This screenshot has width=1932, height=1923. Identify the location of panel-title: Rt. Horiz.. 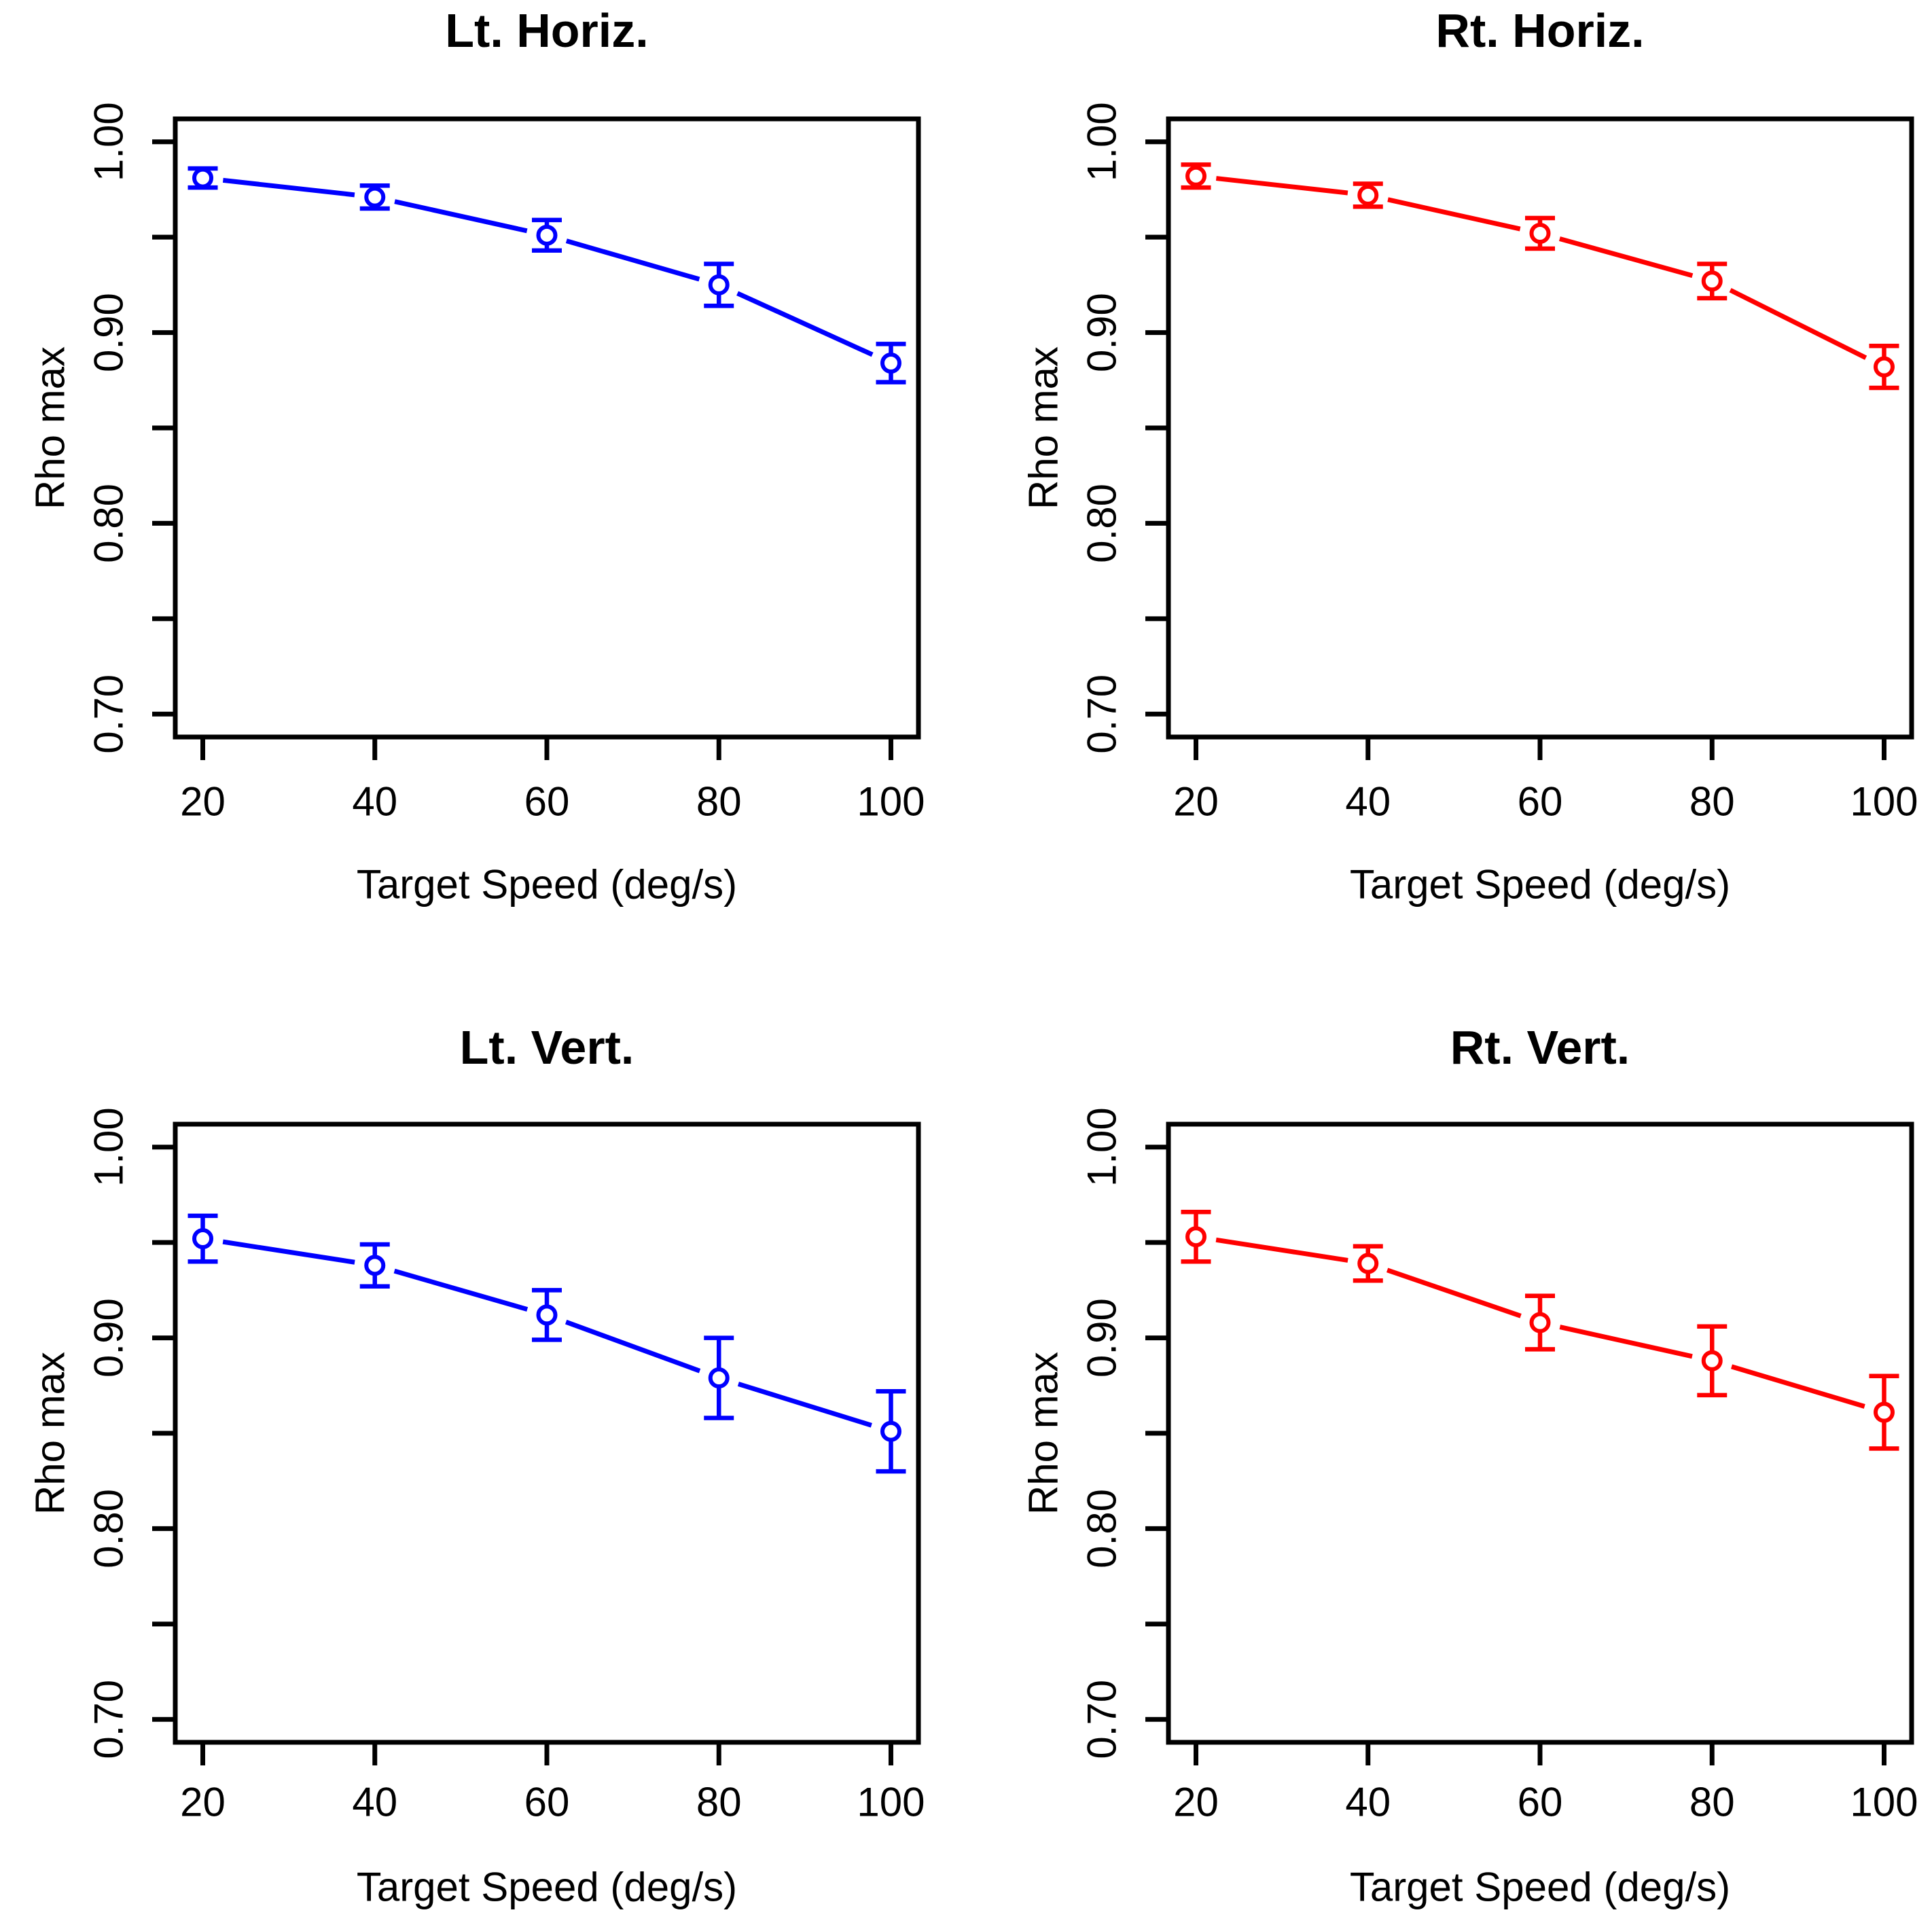
(1539, 30).